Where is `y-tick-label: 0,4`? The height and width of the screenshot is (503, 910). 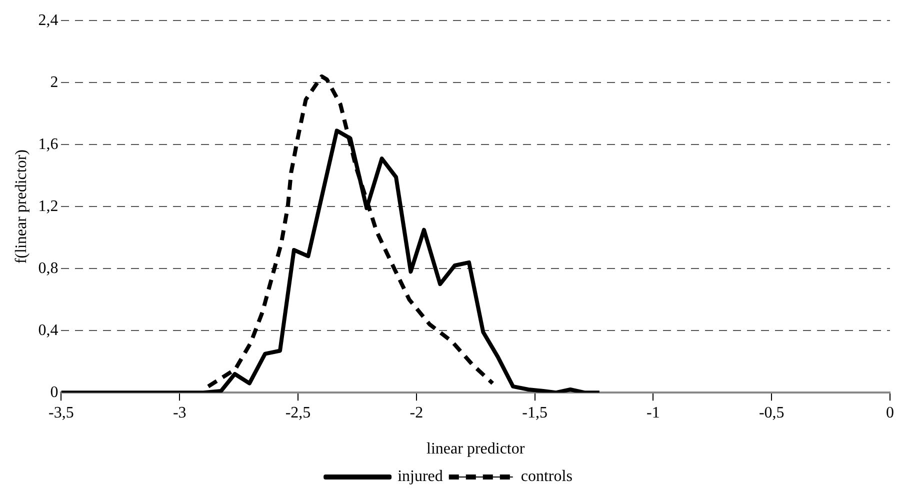 y-tick-label: 0,4 is located at coordinates (48, 330).